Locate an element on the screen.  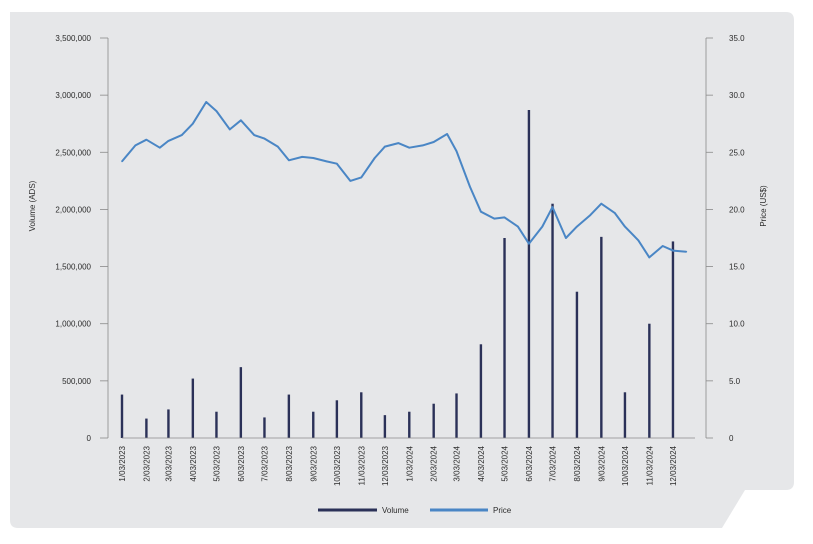
x-tick-label: 7/03/2024 is located at coordinates (553, 463).